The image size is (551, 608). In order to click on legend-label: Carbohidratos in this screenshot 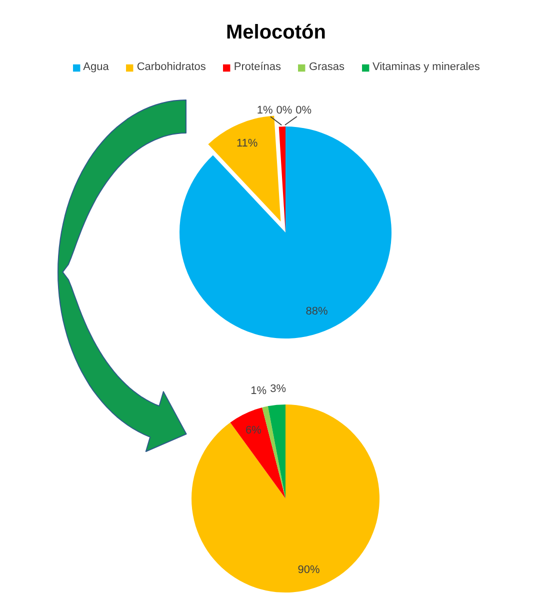, I will do `click(171, 67)`.